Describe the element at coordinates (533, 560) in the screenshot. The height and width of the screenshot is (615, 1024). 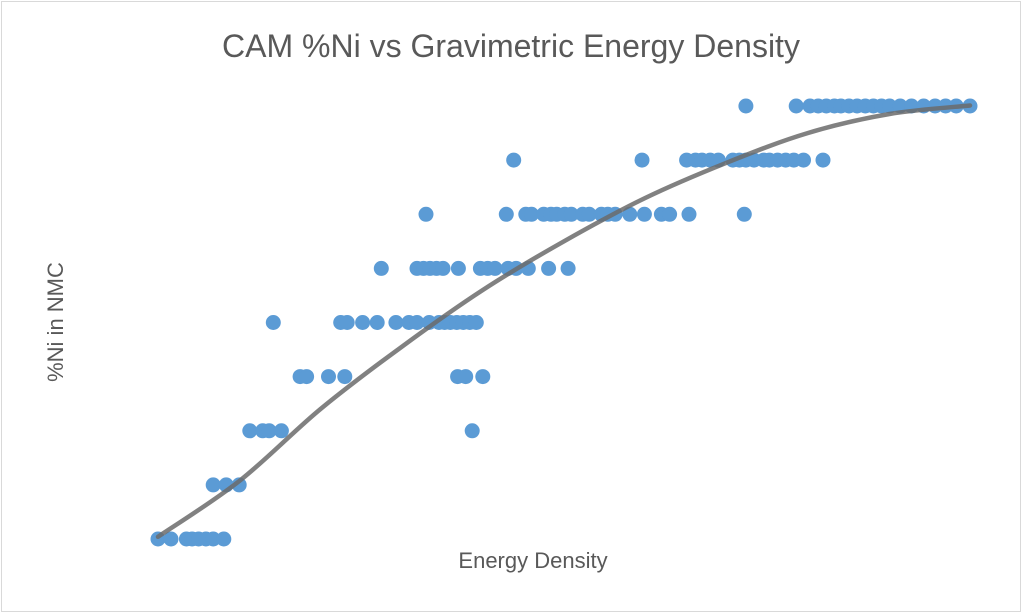
I see `x-axis-label: Energy Density` at that location.